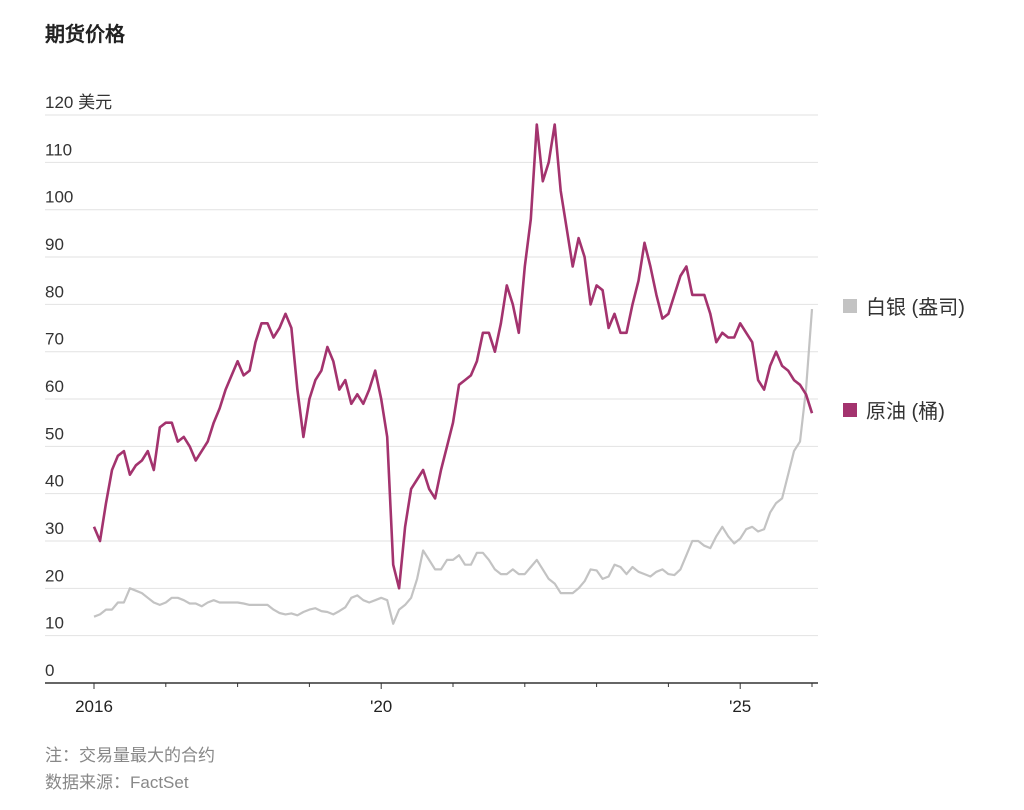 Image resolution: width=1024 pixels, height=810 pixels. Describe the element at coordinates (85, 35) in the screenshot. I see `chart-title: 期货价格` at that location.